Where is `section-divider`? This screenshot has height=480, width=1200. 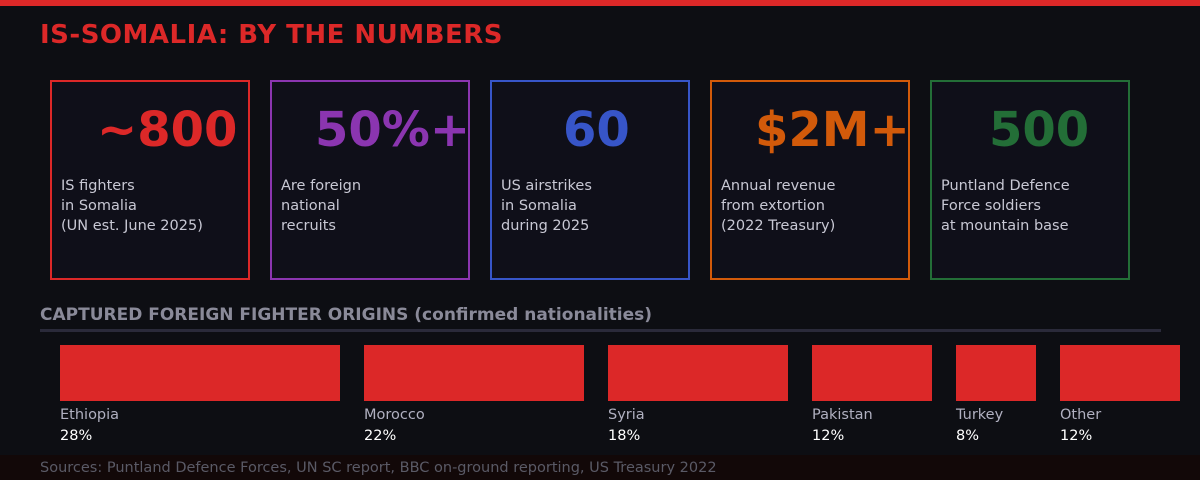
section-divider is located at coordinates (600, 330).